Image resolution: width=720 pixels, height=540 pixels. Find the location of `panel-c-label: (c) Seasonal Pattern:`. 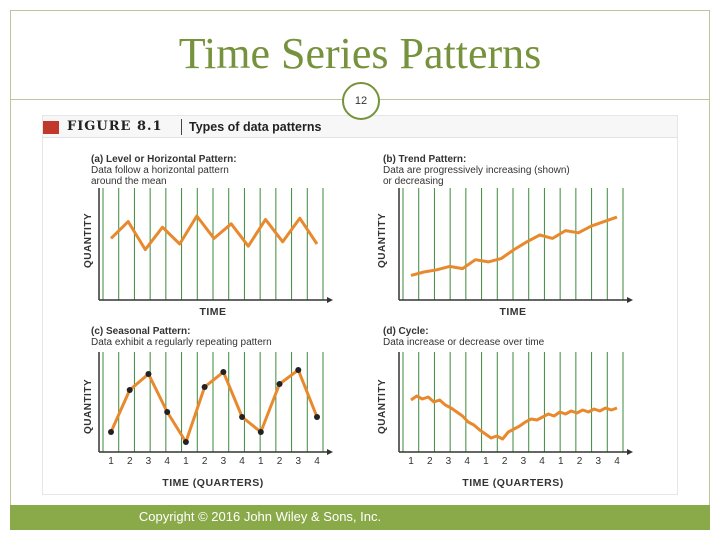

panel-c-label: (c) Seasonal Pattern: is located at coordinates (141, 331).